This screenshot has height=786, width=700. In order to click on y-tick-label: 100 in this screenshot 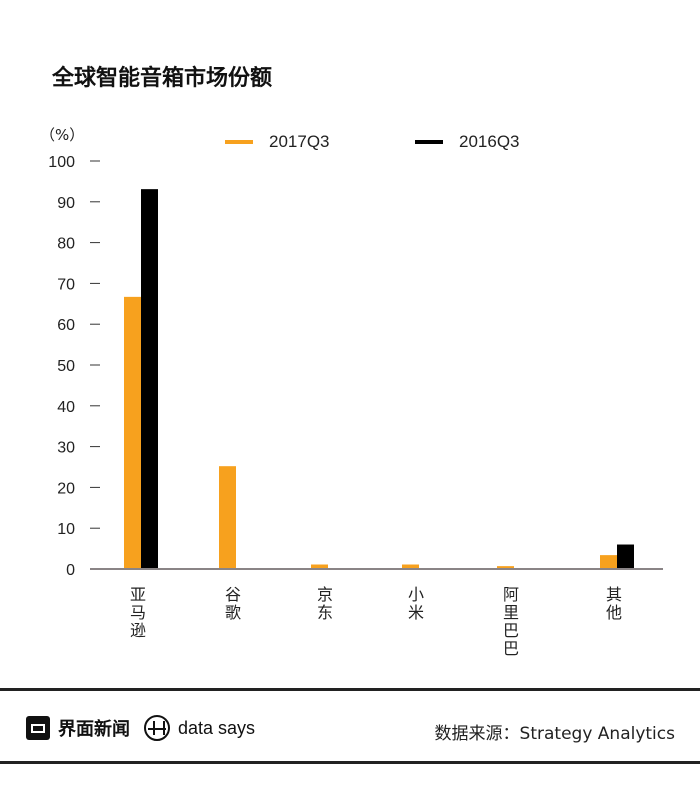, I will do `click(61, 162)`.